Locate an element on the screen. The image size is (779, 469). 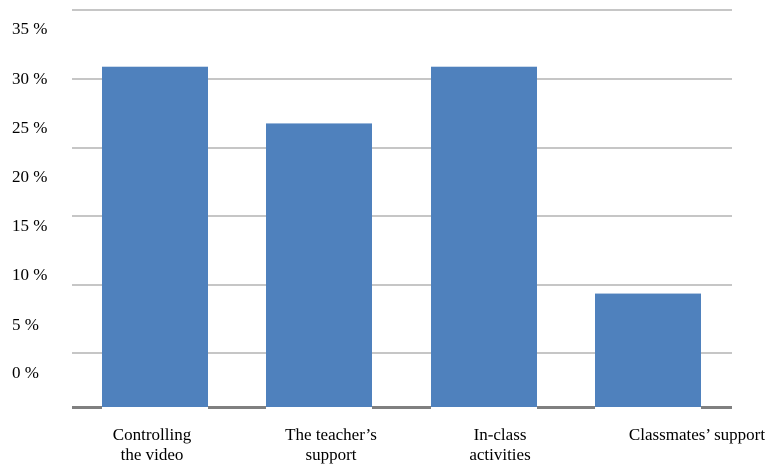
x-category-label: The teacher’s support is located at coordinates (331, 444).